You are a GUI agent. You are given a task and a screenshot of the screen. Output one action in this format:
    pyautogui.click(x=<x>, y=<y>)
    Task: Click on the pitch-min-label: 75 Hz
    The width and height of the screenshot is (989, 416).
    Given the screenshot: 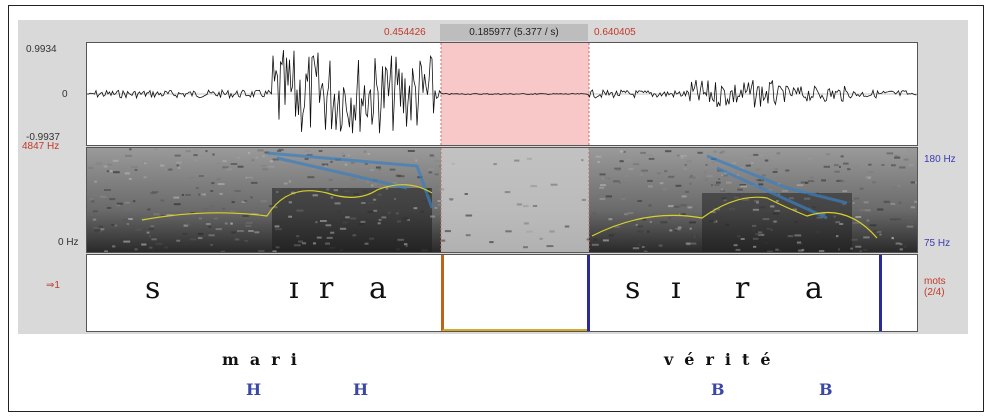 What is the action you would take?
    pyautogui.click(x=937, y=243)
    